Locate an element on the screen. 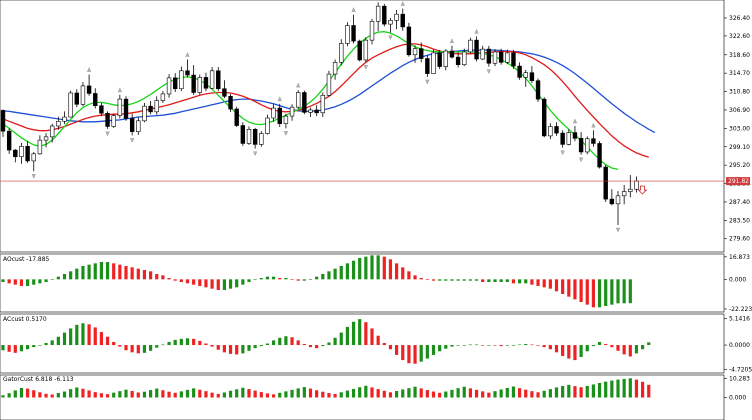 This screenshot has width=752, height=420. sell-arrow-icon is located at coordinates (642, 190).